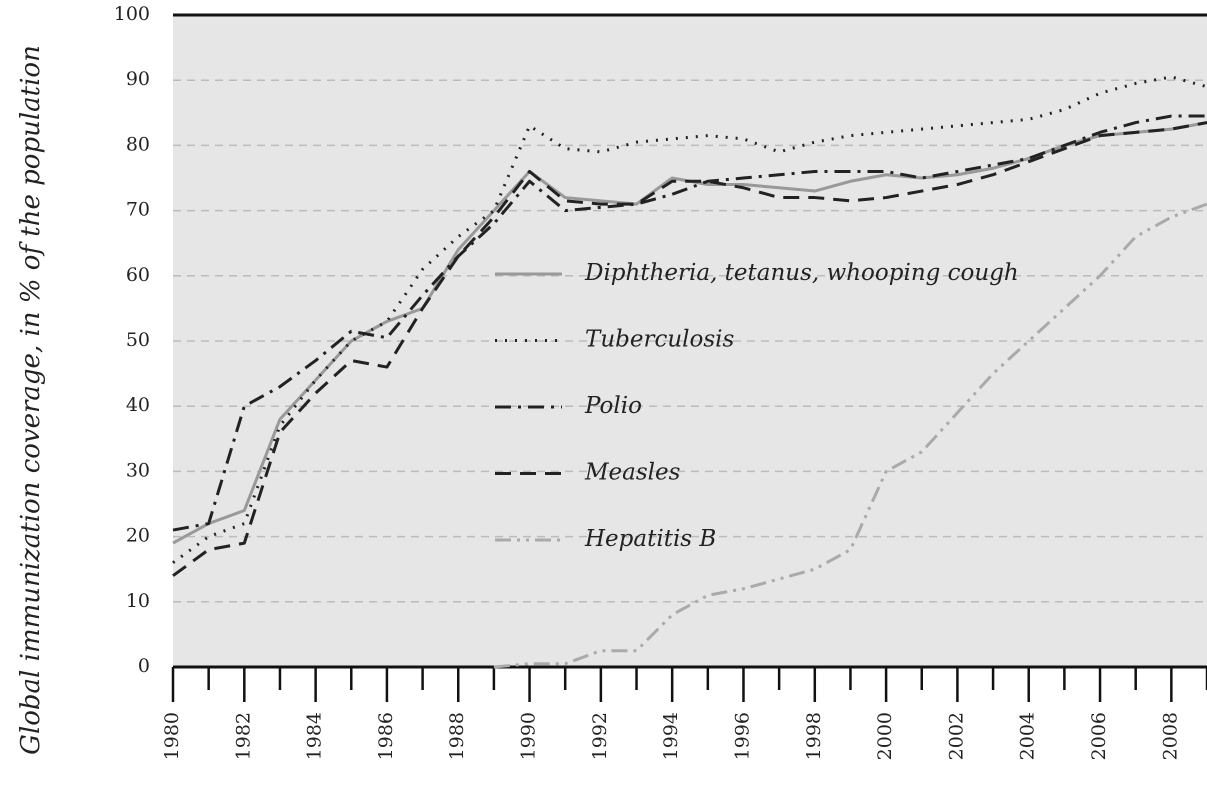  I want to click on y-tick-label: 70, so click(138, 210).